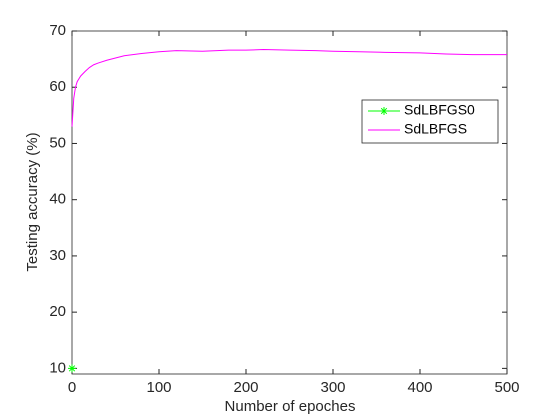  Describe the element at coordinates (57, 30) in the screenshot. I see `y-tick-label: 70` at that location.